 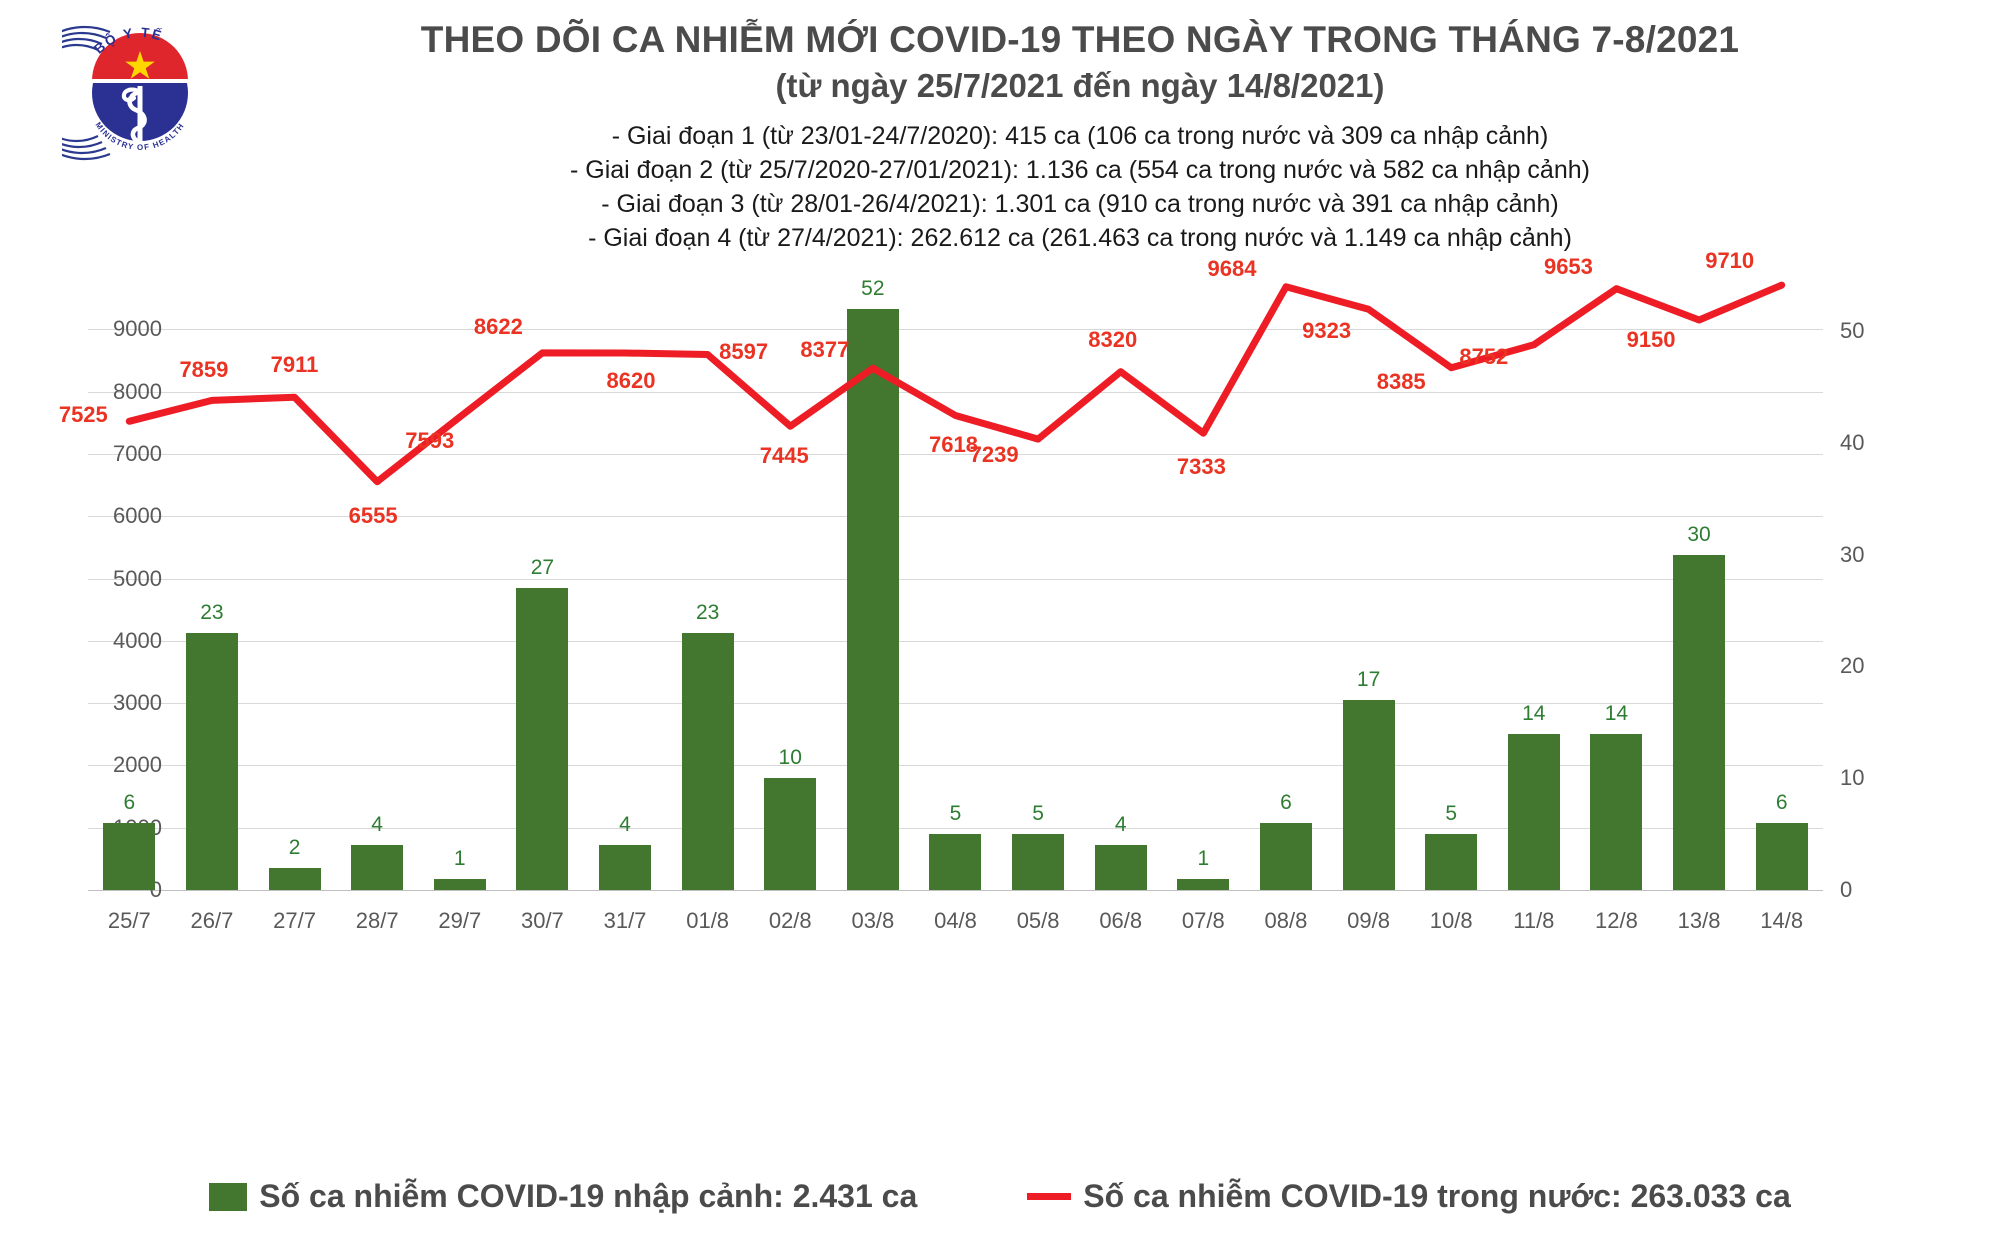 I want to click on bar-value-label: 23, so click(x=707, y=612).